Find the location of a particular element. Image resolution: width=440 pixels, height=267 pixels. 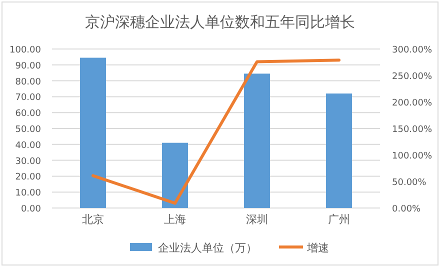

y-tick-label: 50.00 is located at coordinates (28, 130).